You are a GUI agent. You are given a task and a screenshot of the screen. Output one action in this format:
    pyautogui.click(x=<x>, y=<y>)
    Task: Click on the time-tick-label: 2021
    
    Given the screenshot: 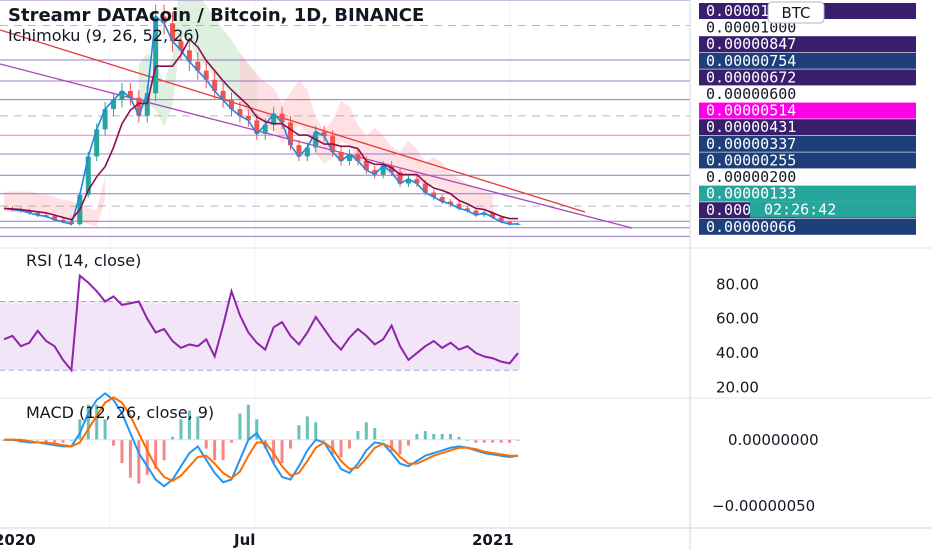 What is the action you would take?
    pyautogui.click(x=493, y=540)
    